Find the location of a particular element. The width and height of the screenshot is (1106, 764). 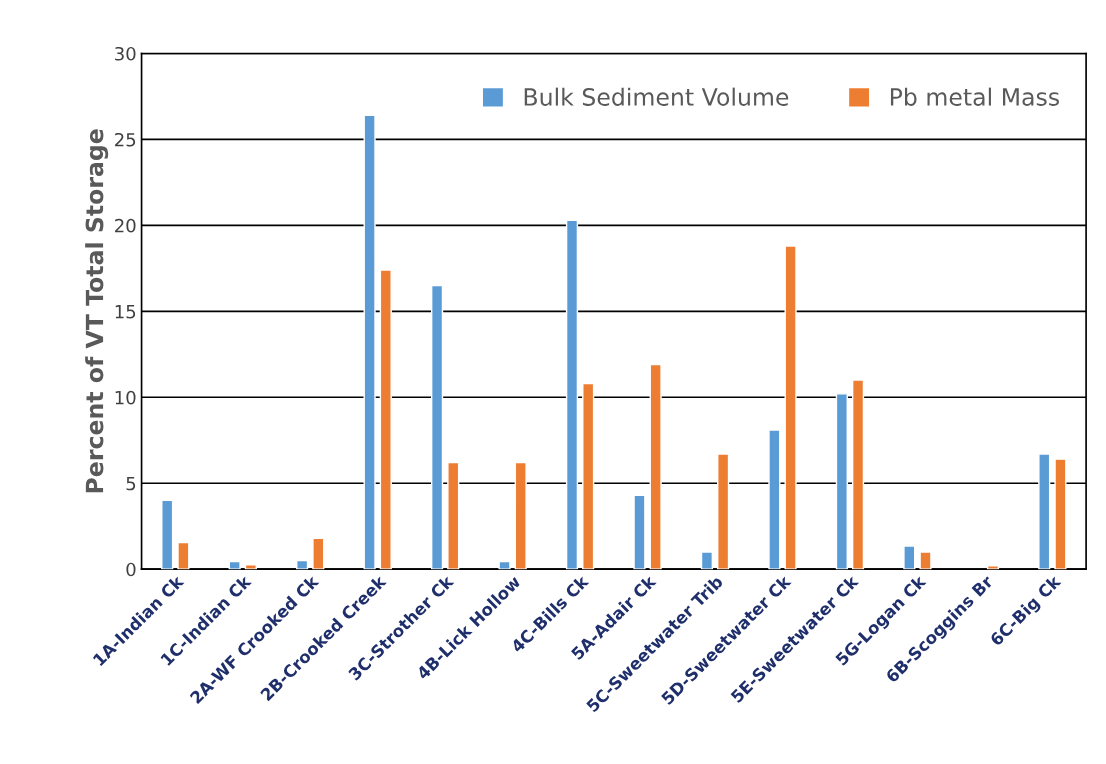

y-tick-label: 15 is located at coordinates (125, 312).